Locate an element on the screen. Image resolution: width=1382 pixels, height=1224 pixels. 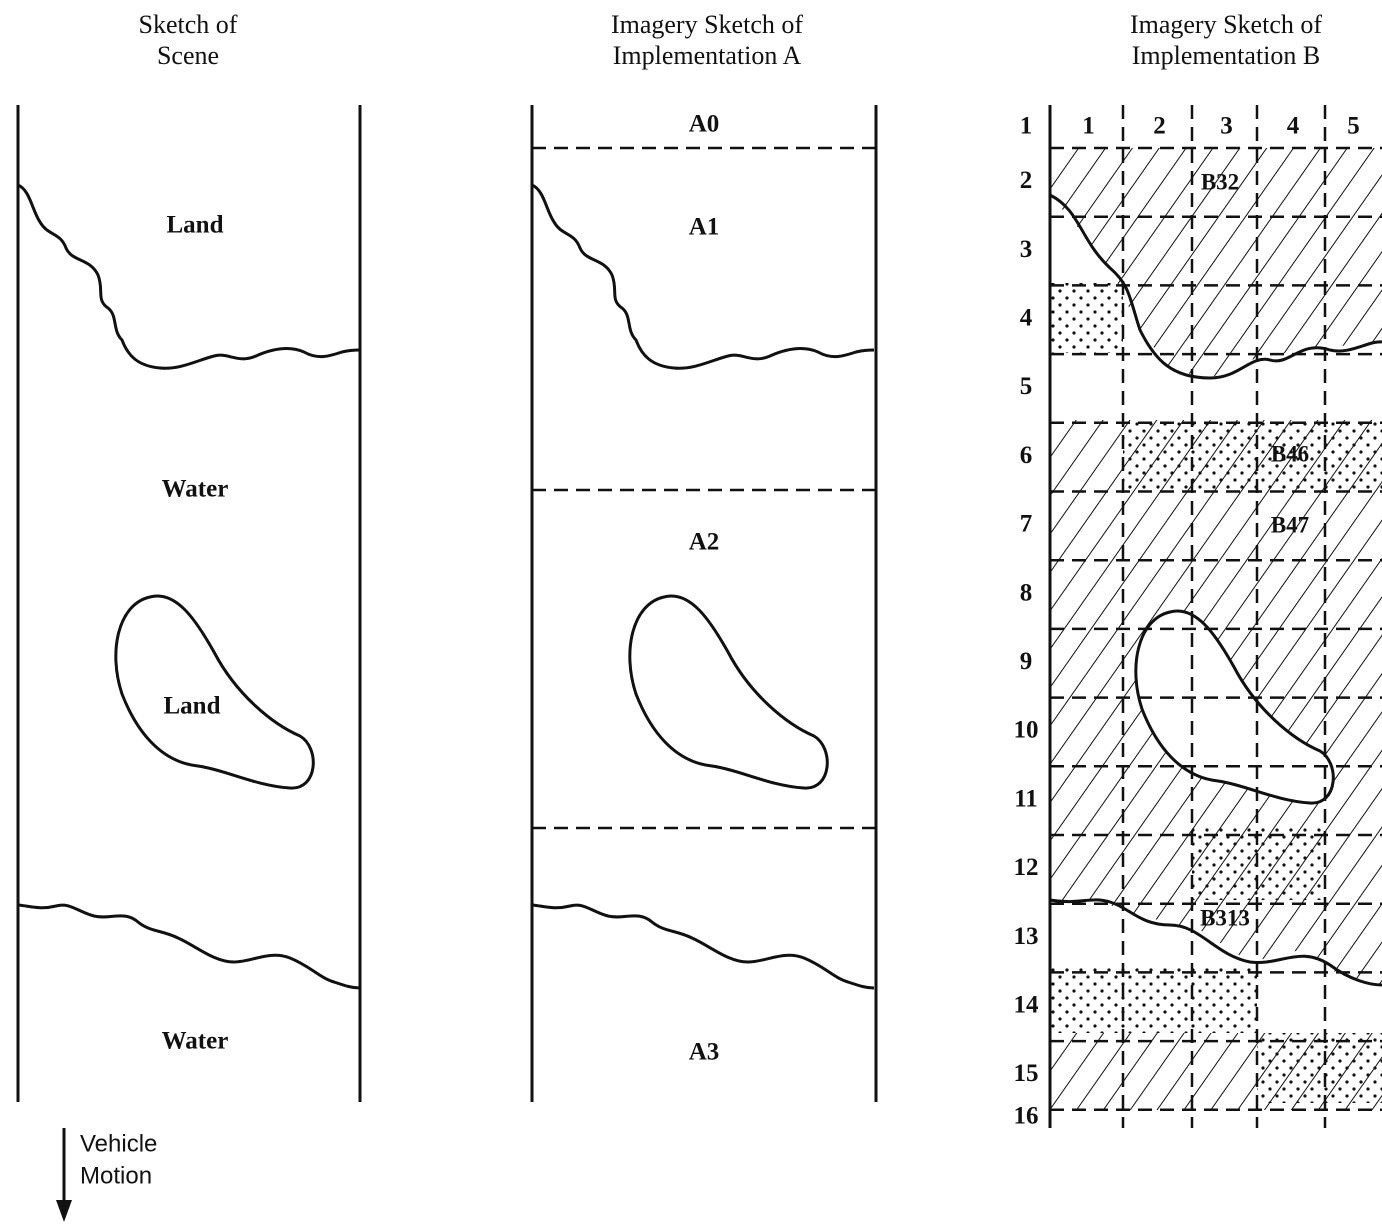
cell-label: B47 is located at coordinates (1290, 524).